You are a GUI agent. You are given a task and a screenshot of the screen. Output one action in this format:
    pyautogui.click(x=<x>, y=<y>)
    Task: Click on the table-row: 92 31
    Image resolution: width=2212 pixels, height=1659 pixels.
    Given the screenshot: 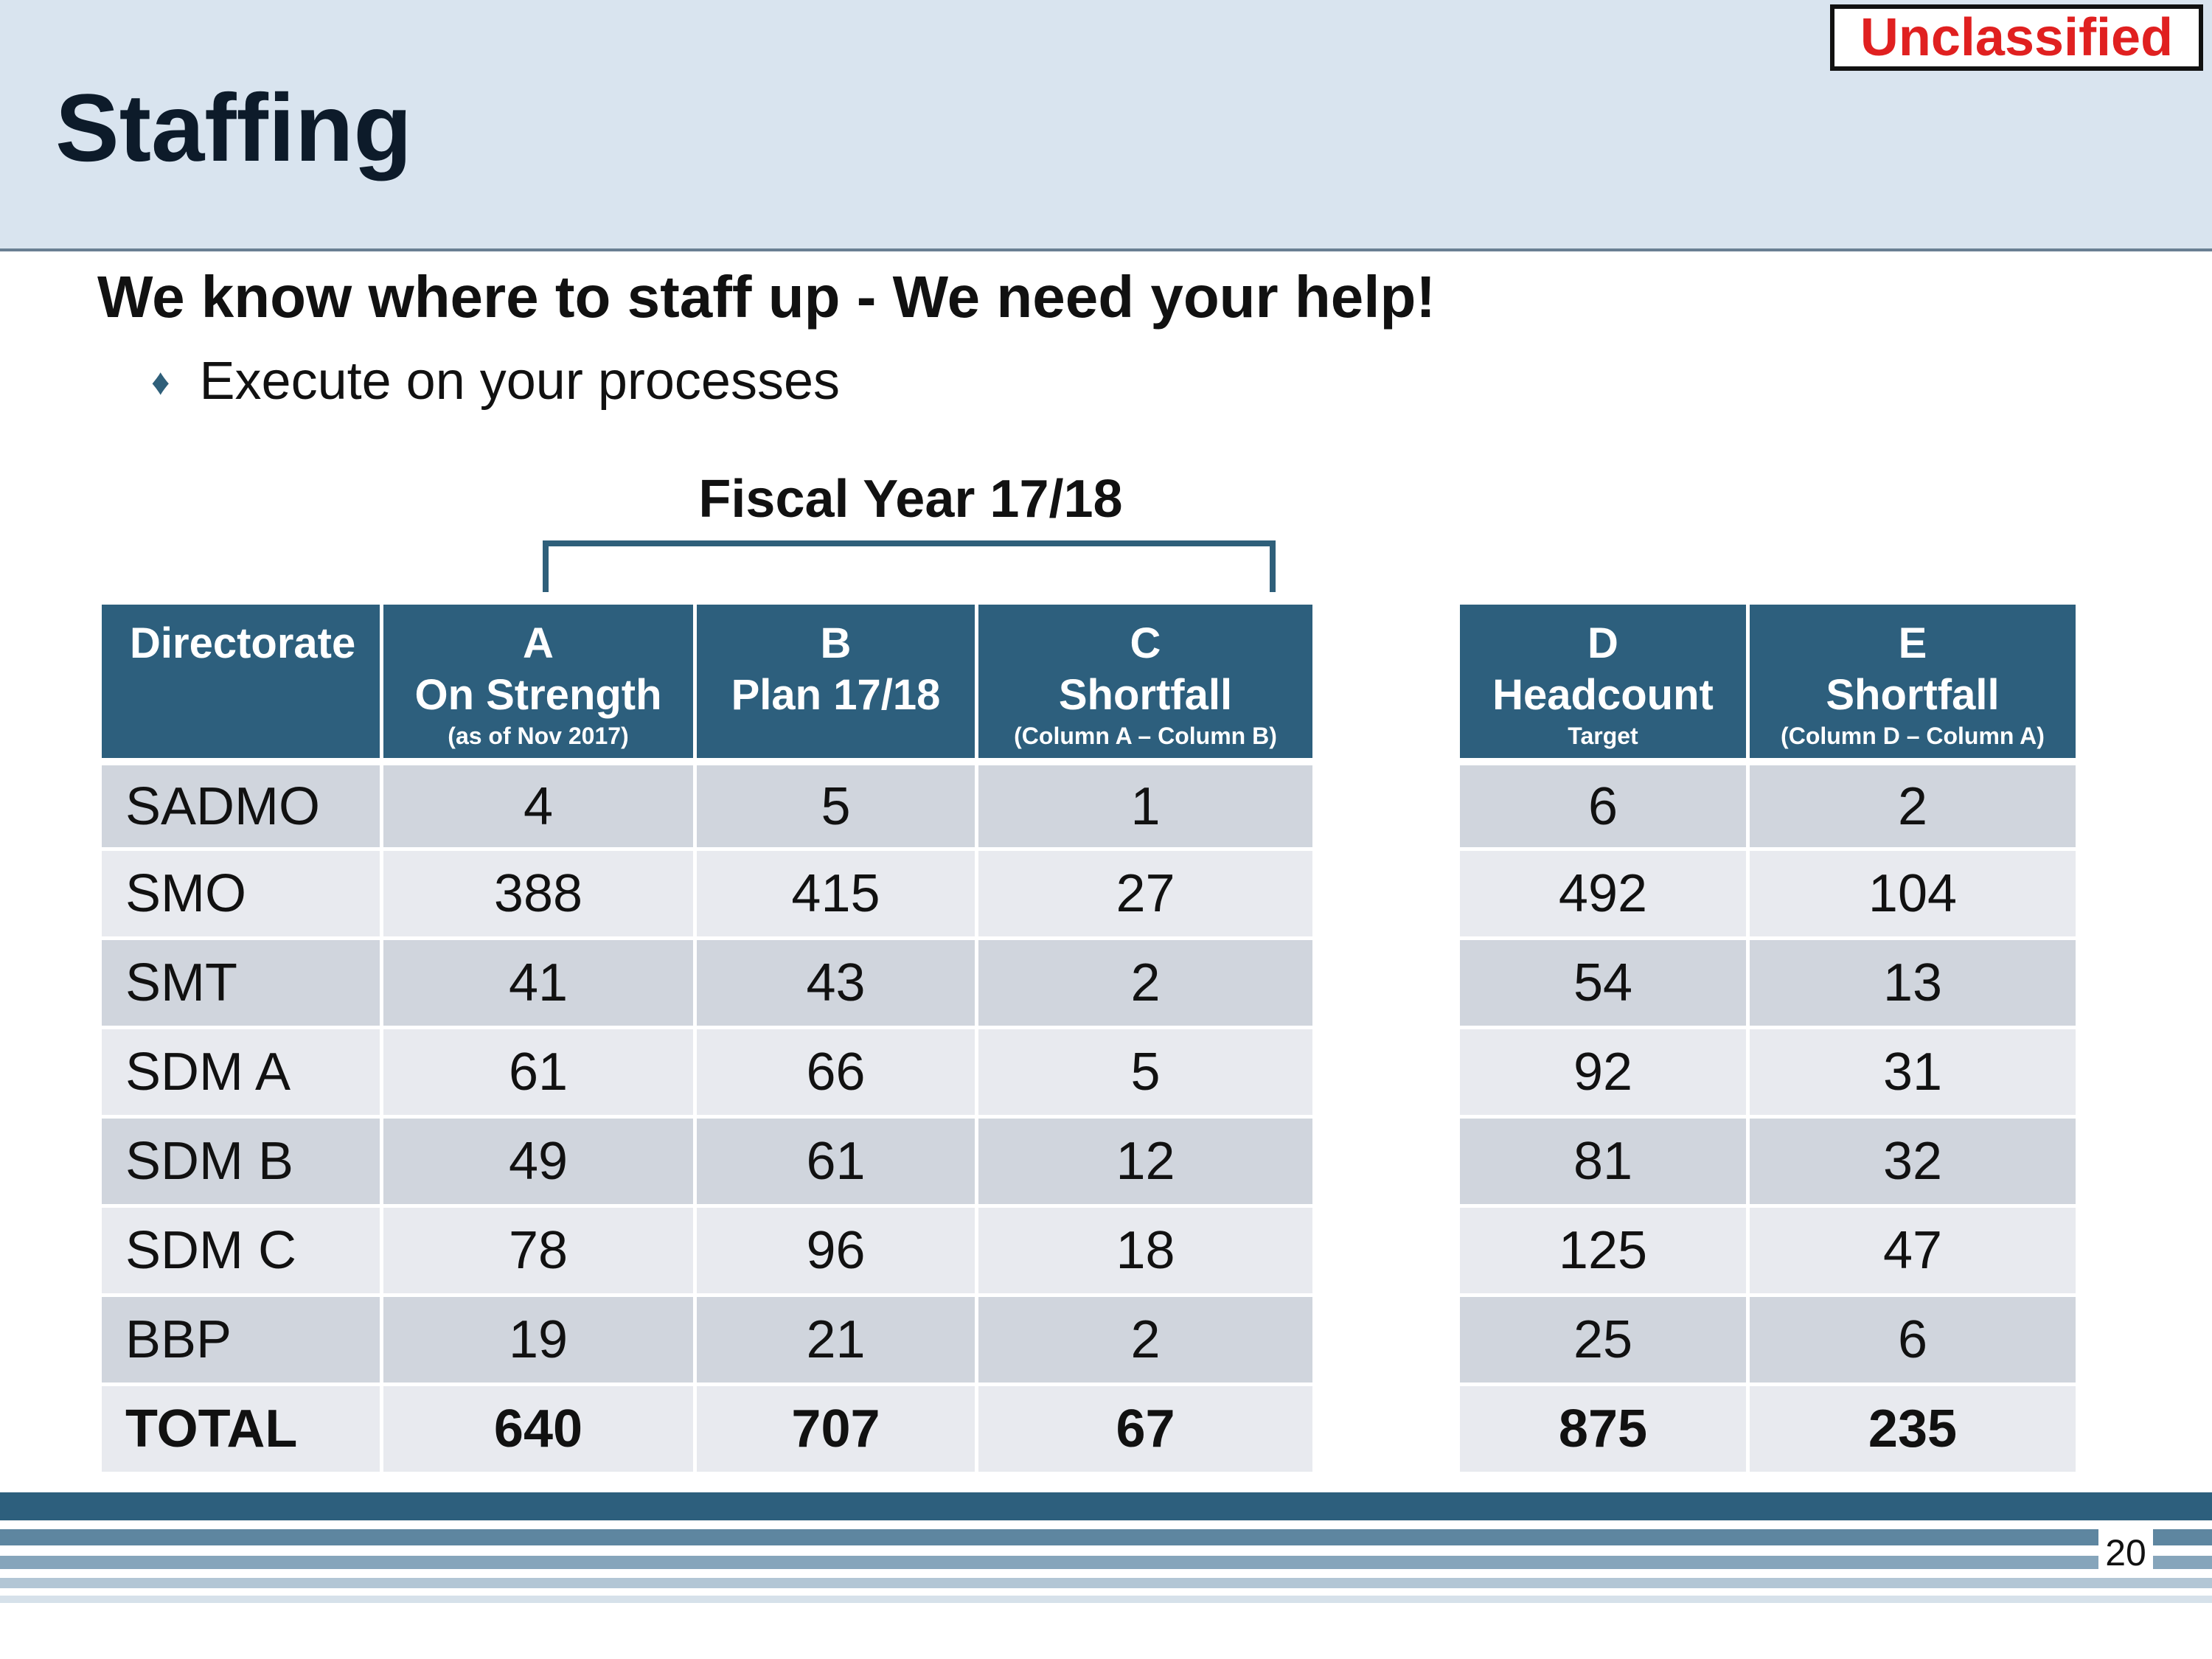 What is the action you would take?
    pyautogui.click(x=1768, y=1070)
    